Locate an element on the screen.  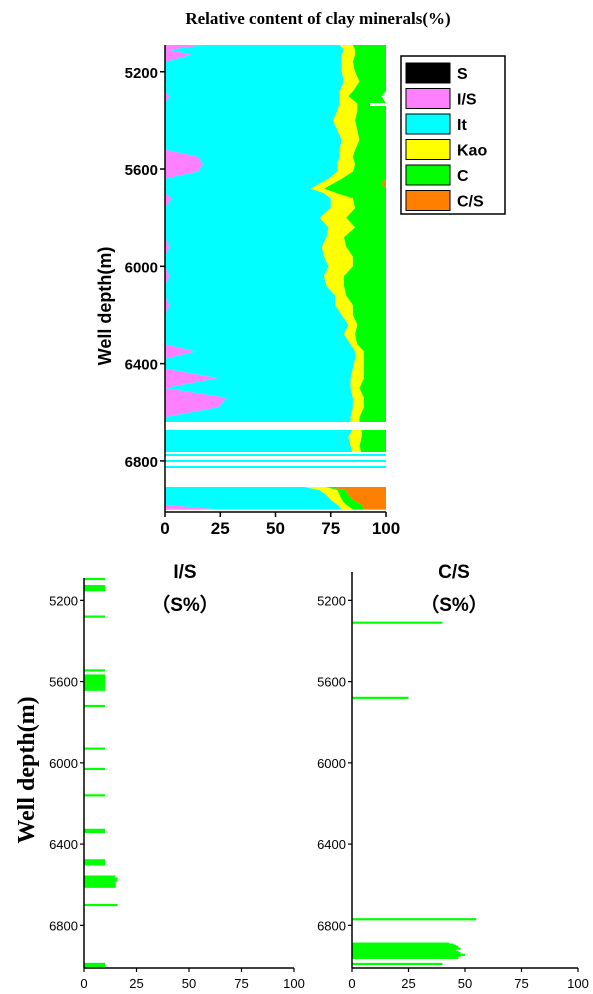
composition-gaps is located at coordinates (275, 295).